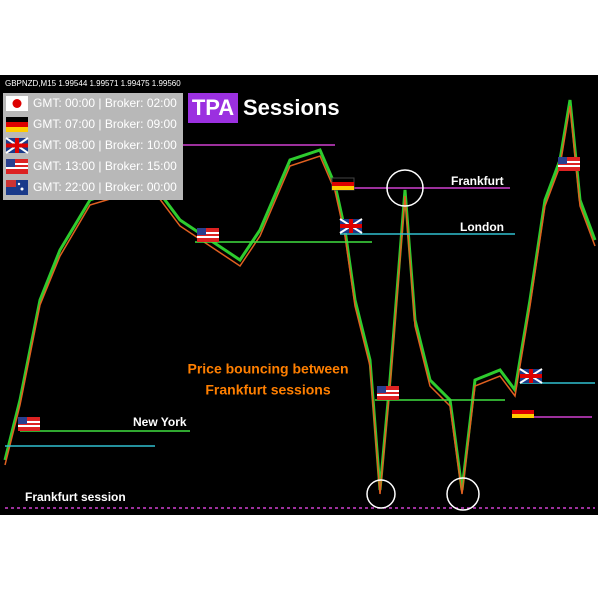  I want to click on time-label: 6 Nov 21:00, so click(266, 520).